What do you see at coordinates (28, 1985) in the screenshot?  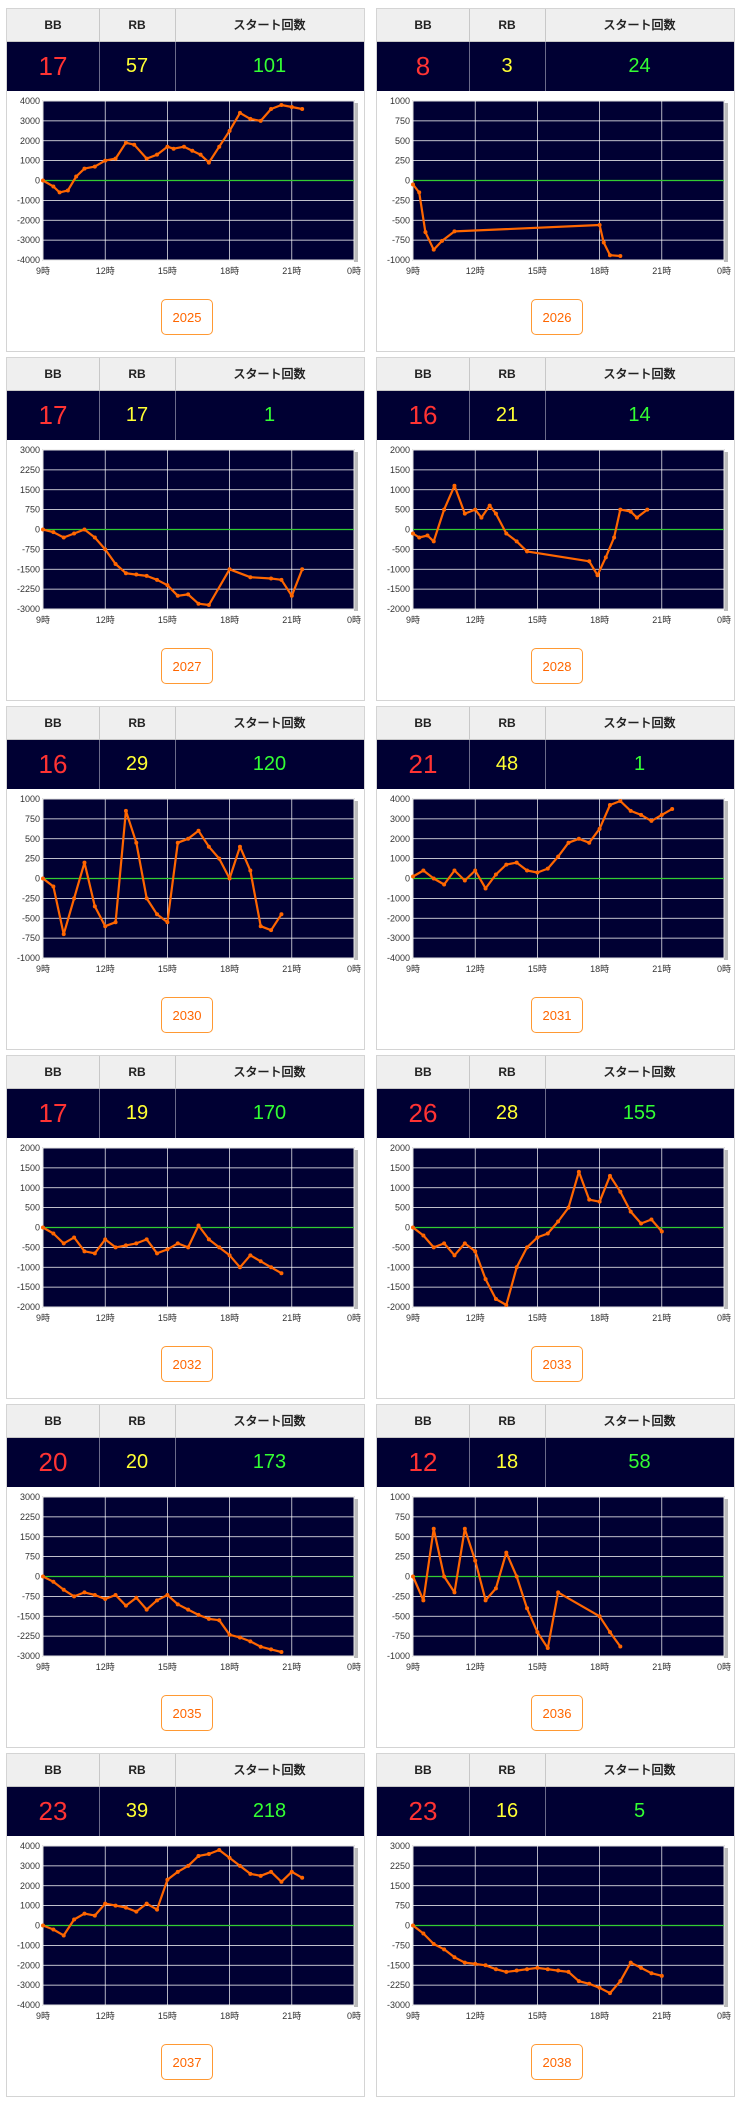 I see `y-tick-label: -3000` at bounding box center [28, 1985].